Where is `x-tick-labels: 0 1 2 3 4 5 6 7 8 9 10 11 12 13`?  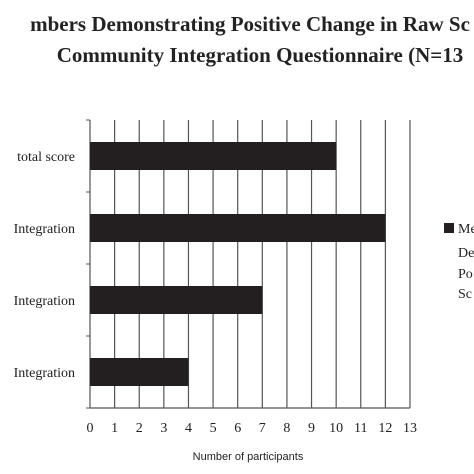
x-tick-labels: 0 1 2 3 4 5 6 7 8 9 10 11 12 13 is located at coordinates (252, 428).